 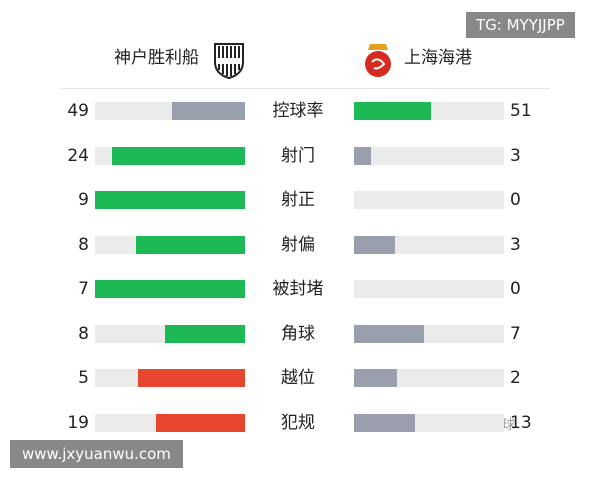 What do you see at coordinates (83, 378) in the screenshot?
I see `home-value: 5` at bounding box center [83, 378].